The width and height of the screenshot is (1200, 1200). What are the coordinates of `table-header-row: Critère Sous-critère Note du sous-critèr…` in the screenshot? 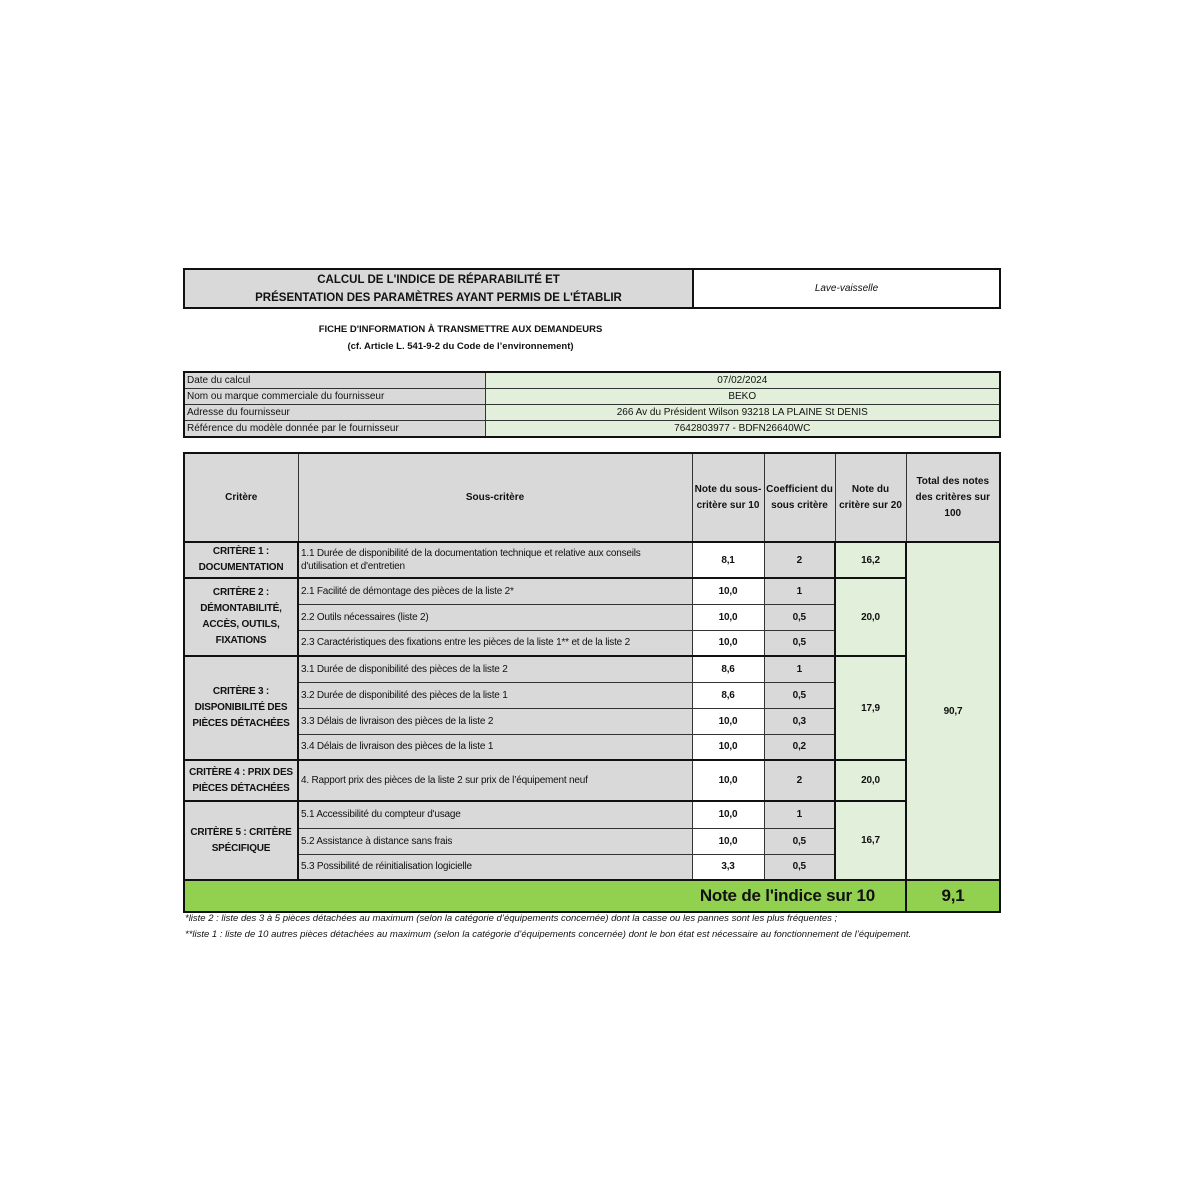 It's located at (592, 497).